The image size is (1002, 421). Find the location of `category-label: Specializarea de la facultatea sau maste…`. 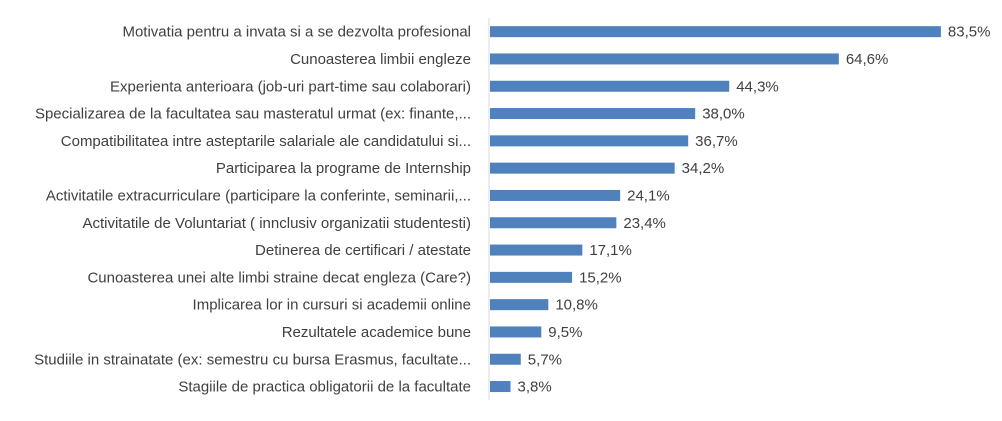

category-label: Specializarea de la facultatea sau maste… is located at coordinates (253, 114).